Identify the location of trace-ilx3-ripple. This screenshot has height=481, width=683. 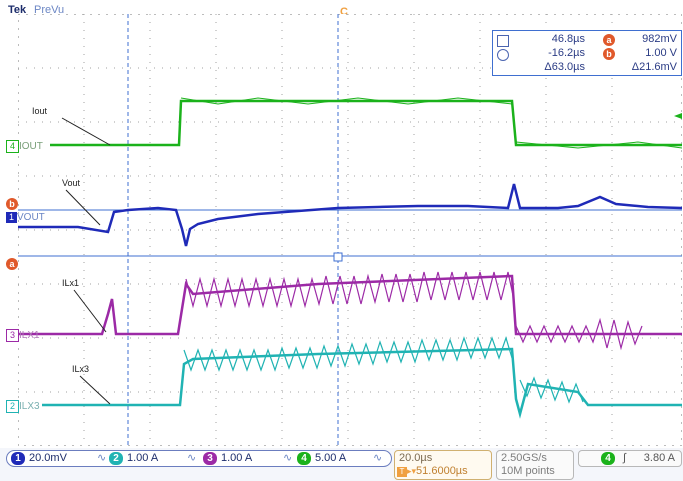
(383, 370).